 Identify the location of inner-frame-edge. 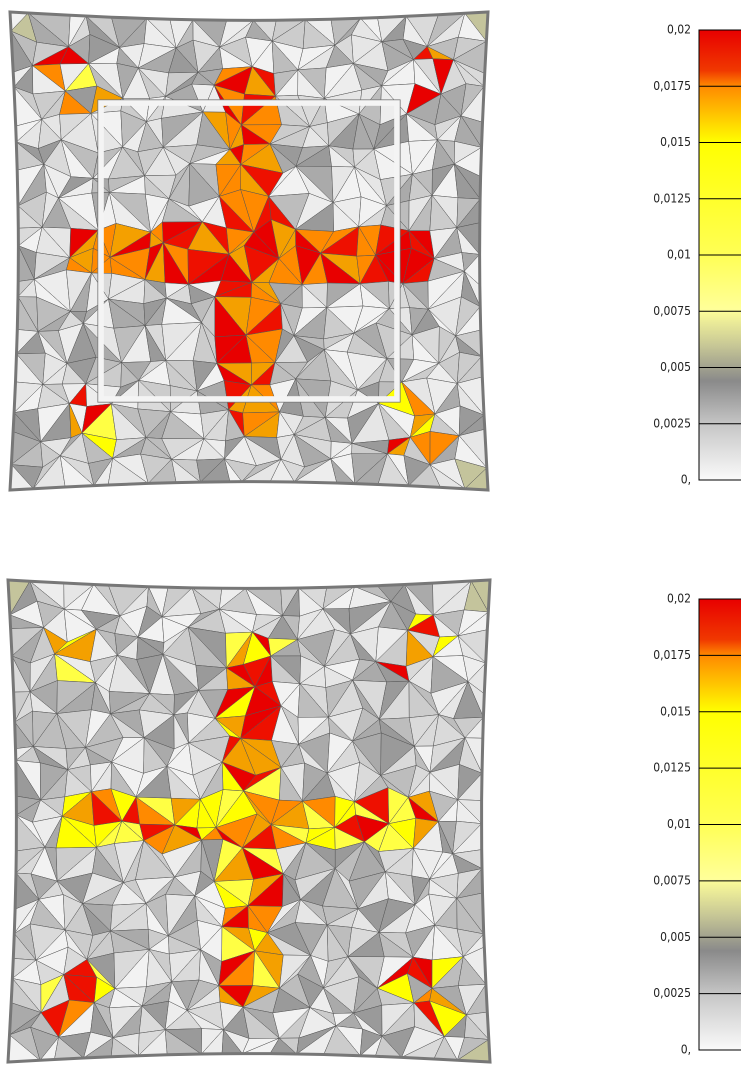
(249, 251).